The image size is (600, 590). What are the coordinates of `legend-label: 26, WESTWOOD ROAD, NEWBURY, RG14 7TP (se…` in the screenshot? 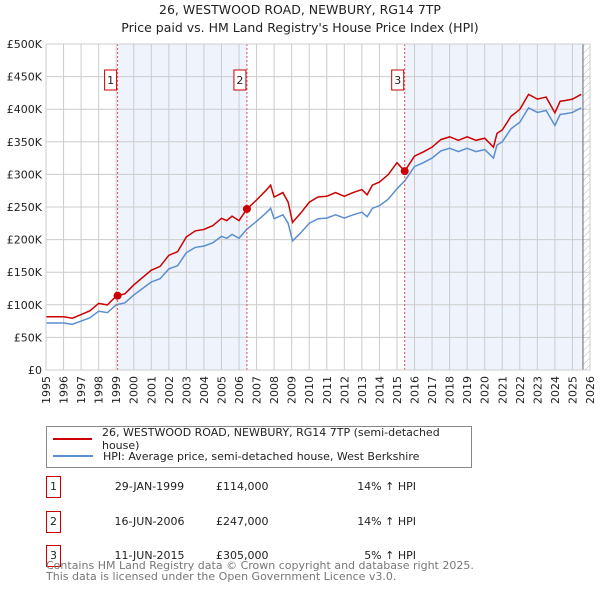 It's located at (270, 439).